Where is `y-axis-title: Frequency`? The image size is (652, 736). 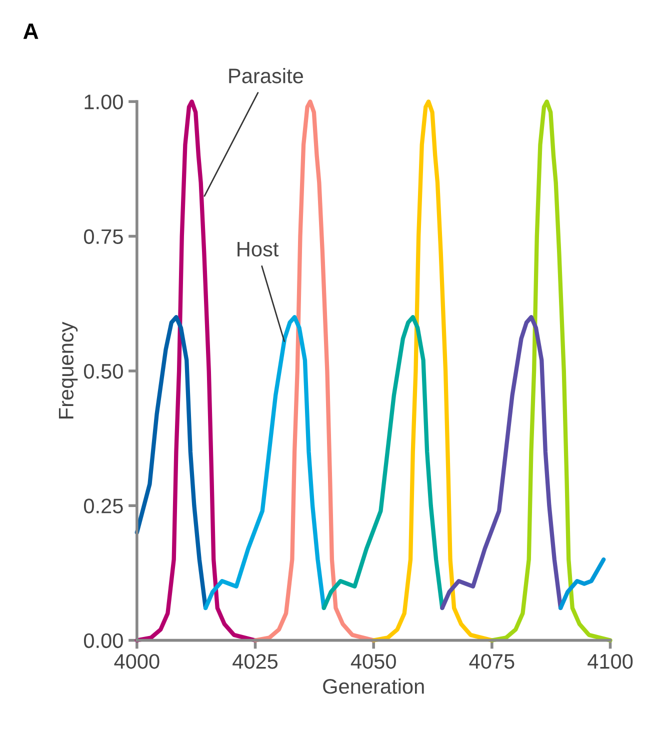
y-axis-title: Frequency is located at coordinates (68, 370).